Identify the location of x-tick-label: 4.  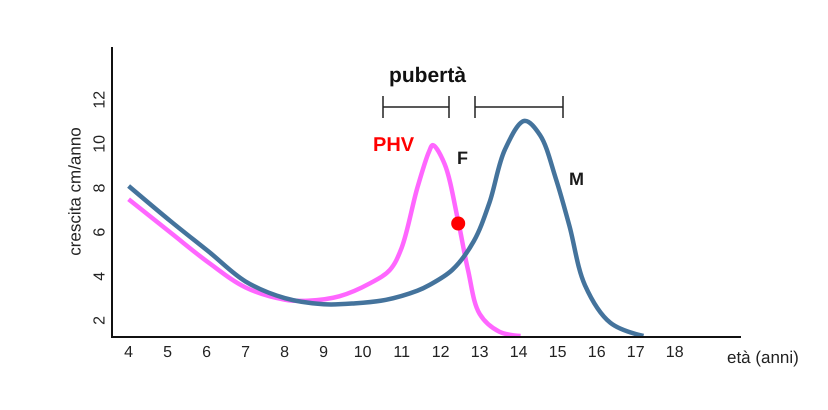
(129, 353).